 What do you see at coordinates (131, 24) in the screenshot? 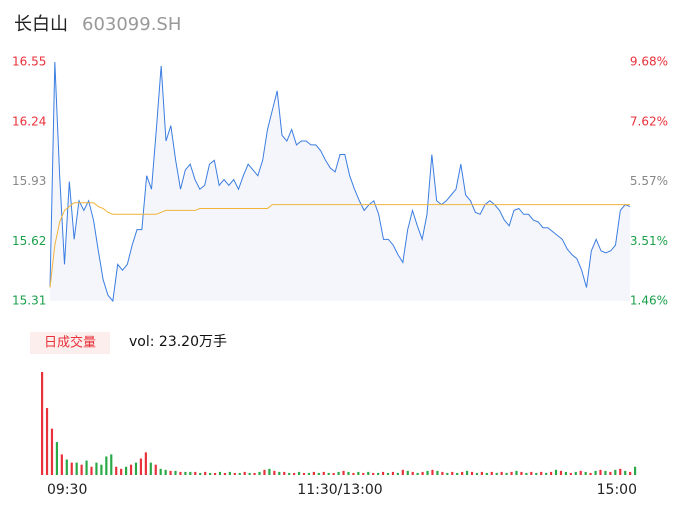
I see `stock-code: 603099.SH` at bounding box center [131, 24].